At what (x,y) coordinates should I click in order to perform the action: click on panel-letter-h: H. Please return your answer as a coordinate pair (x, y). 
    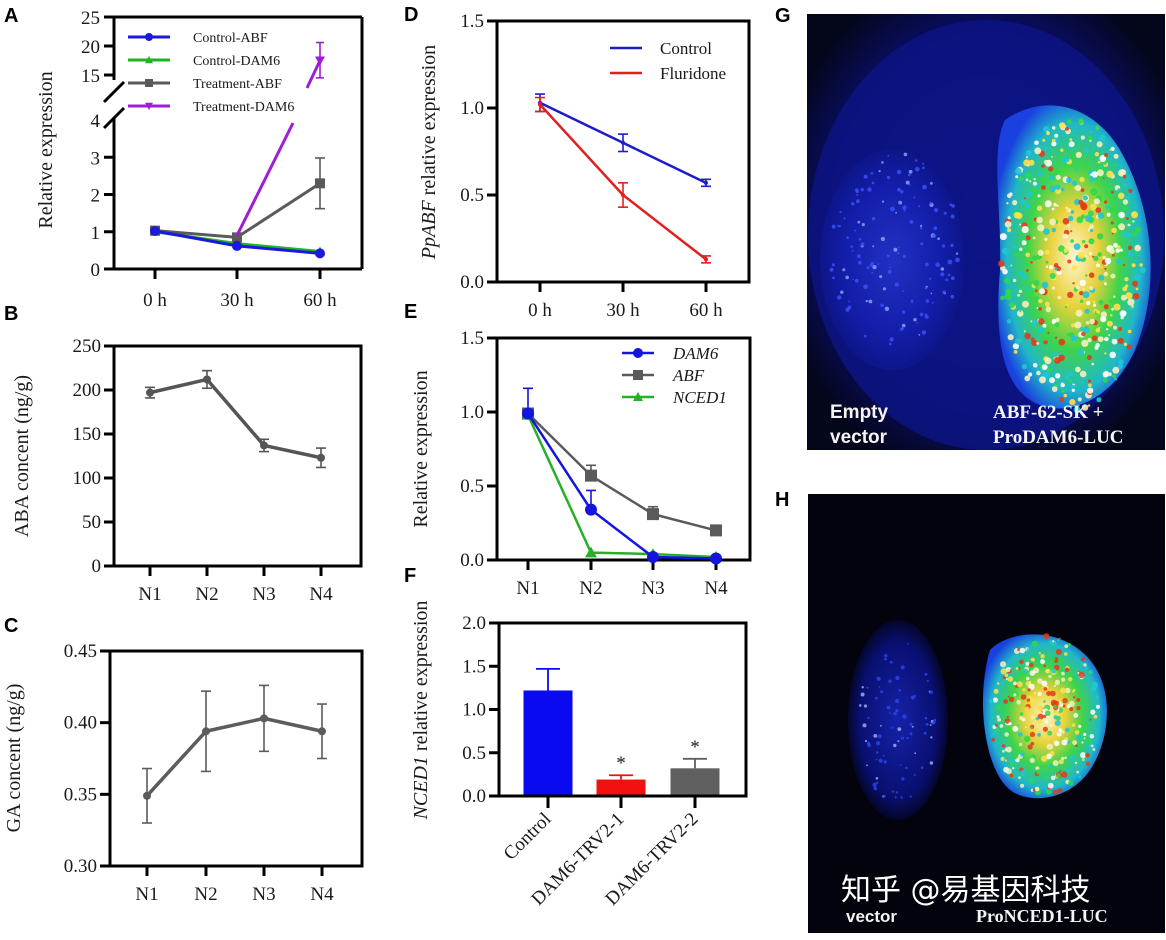
    Looking at the image, I should click on (782, 500).